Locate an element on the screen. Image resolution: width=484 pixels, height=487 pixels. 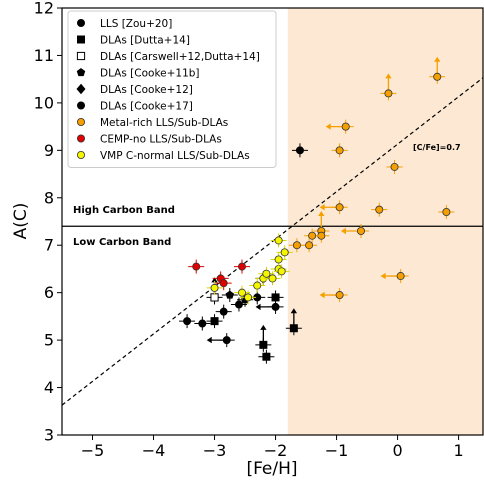
x-tick-label: −4 is located at coordinates (154, 450).